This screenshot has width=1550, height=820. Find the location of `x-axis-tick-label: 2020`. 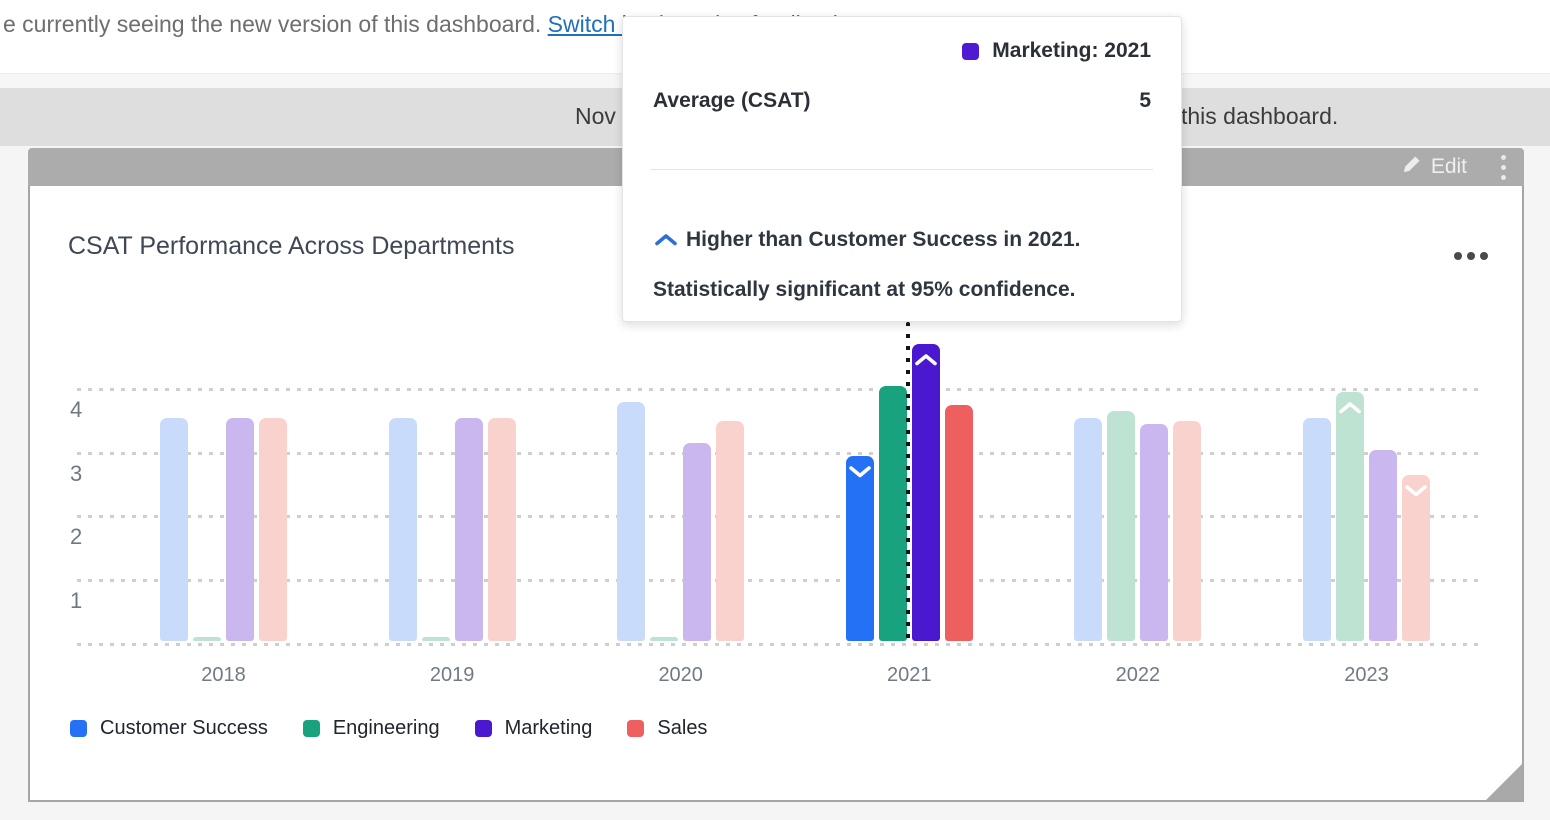

x-axis-tick-label: 2020 is located at coordinates (680, 675).